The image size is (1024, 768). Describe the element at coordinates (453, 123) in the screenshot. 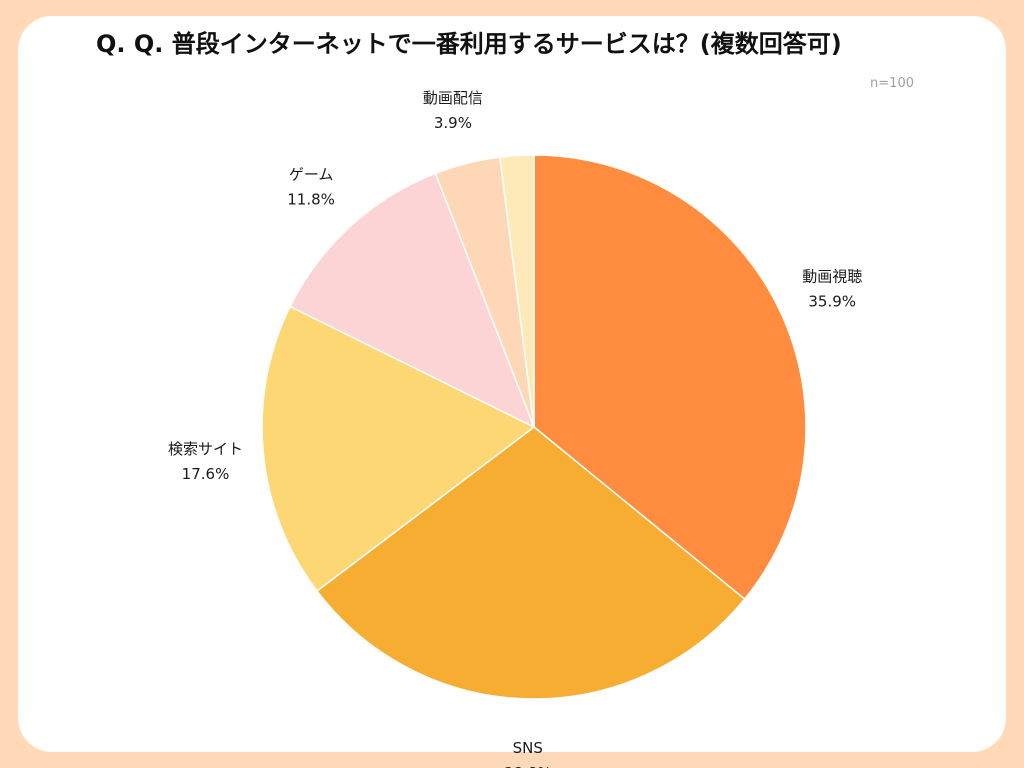

I see `slice-label-value: 3.9%` at that location.